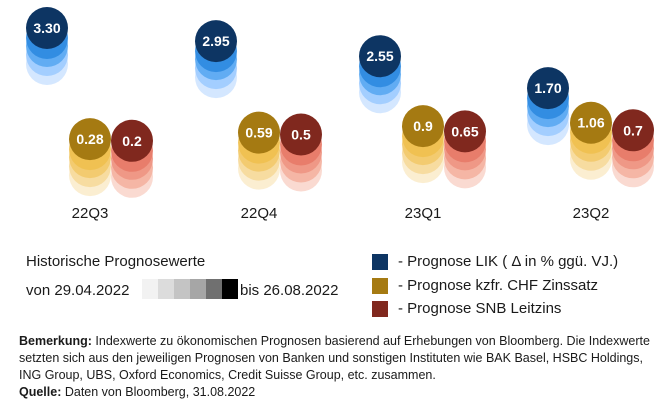 Image resolution: width=671 pixels, height=410 pixels. I want to click on legend-swatch-snb, so click(380, 308).